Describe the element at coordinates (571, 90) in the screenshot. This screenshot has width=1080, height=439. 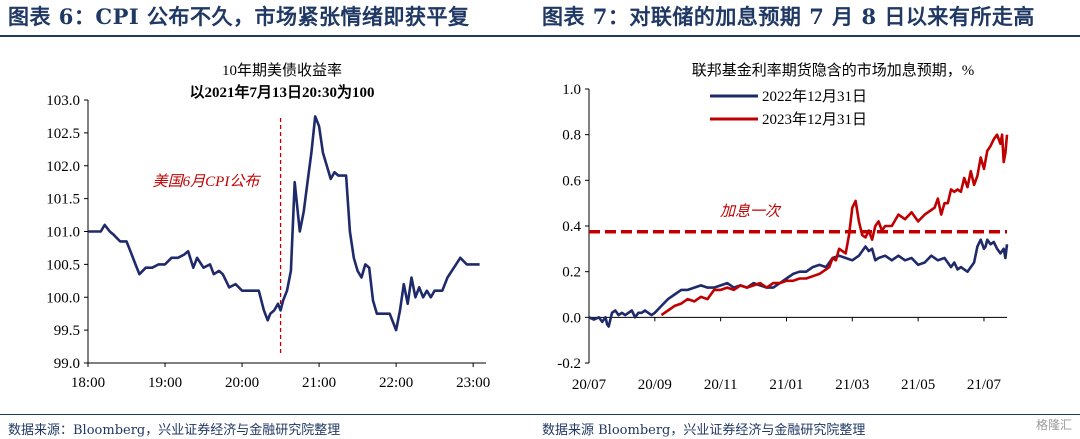
I see `y-tick-label: 1.0` at that location.